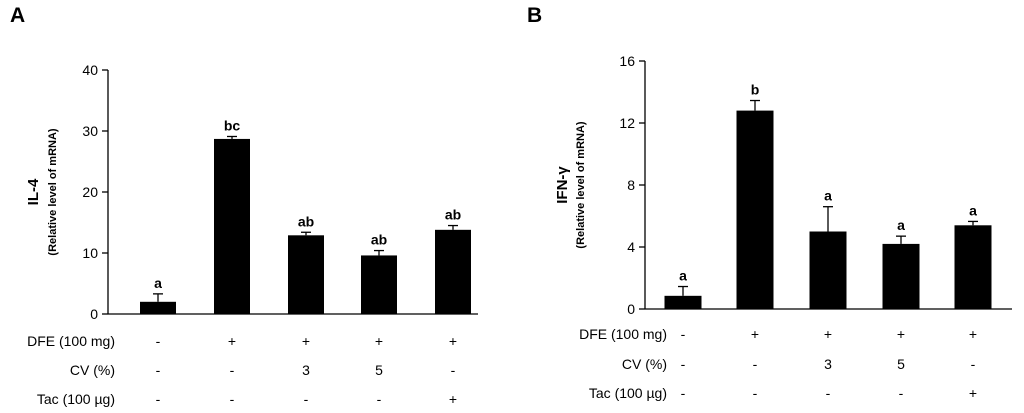 Image resolution: width=1024 pixels, height=413 pixels. What do you see at coordinates (17, 15) in the screenshot?
I see `panel-letter-a: A` at bounding box center [17, 15].